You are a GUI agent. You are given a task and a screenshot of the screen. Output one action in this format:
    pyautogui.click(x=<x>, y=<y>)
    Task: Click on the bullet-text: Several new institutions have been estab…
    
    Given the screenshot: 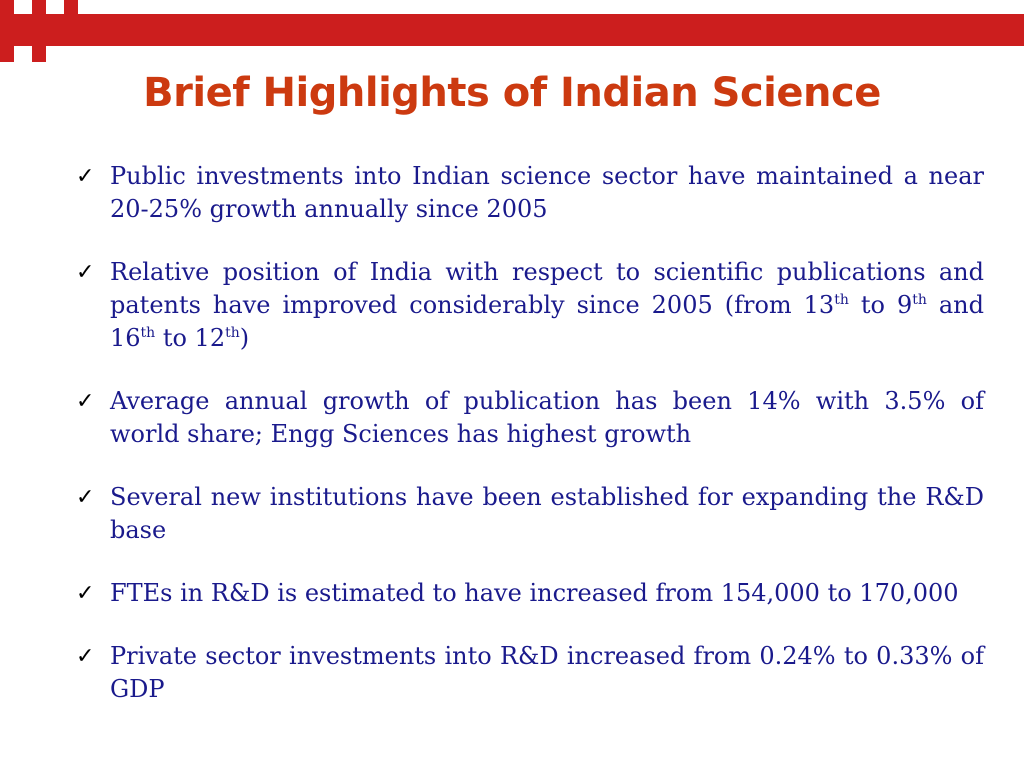 What is the action you would take?
    pyautogui.click(x=547, y=513)
    